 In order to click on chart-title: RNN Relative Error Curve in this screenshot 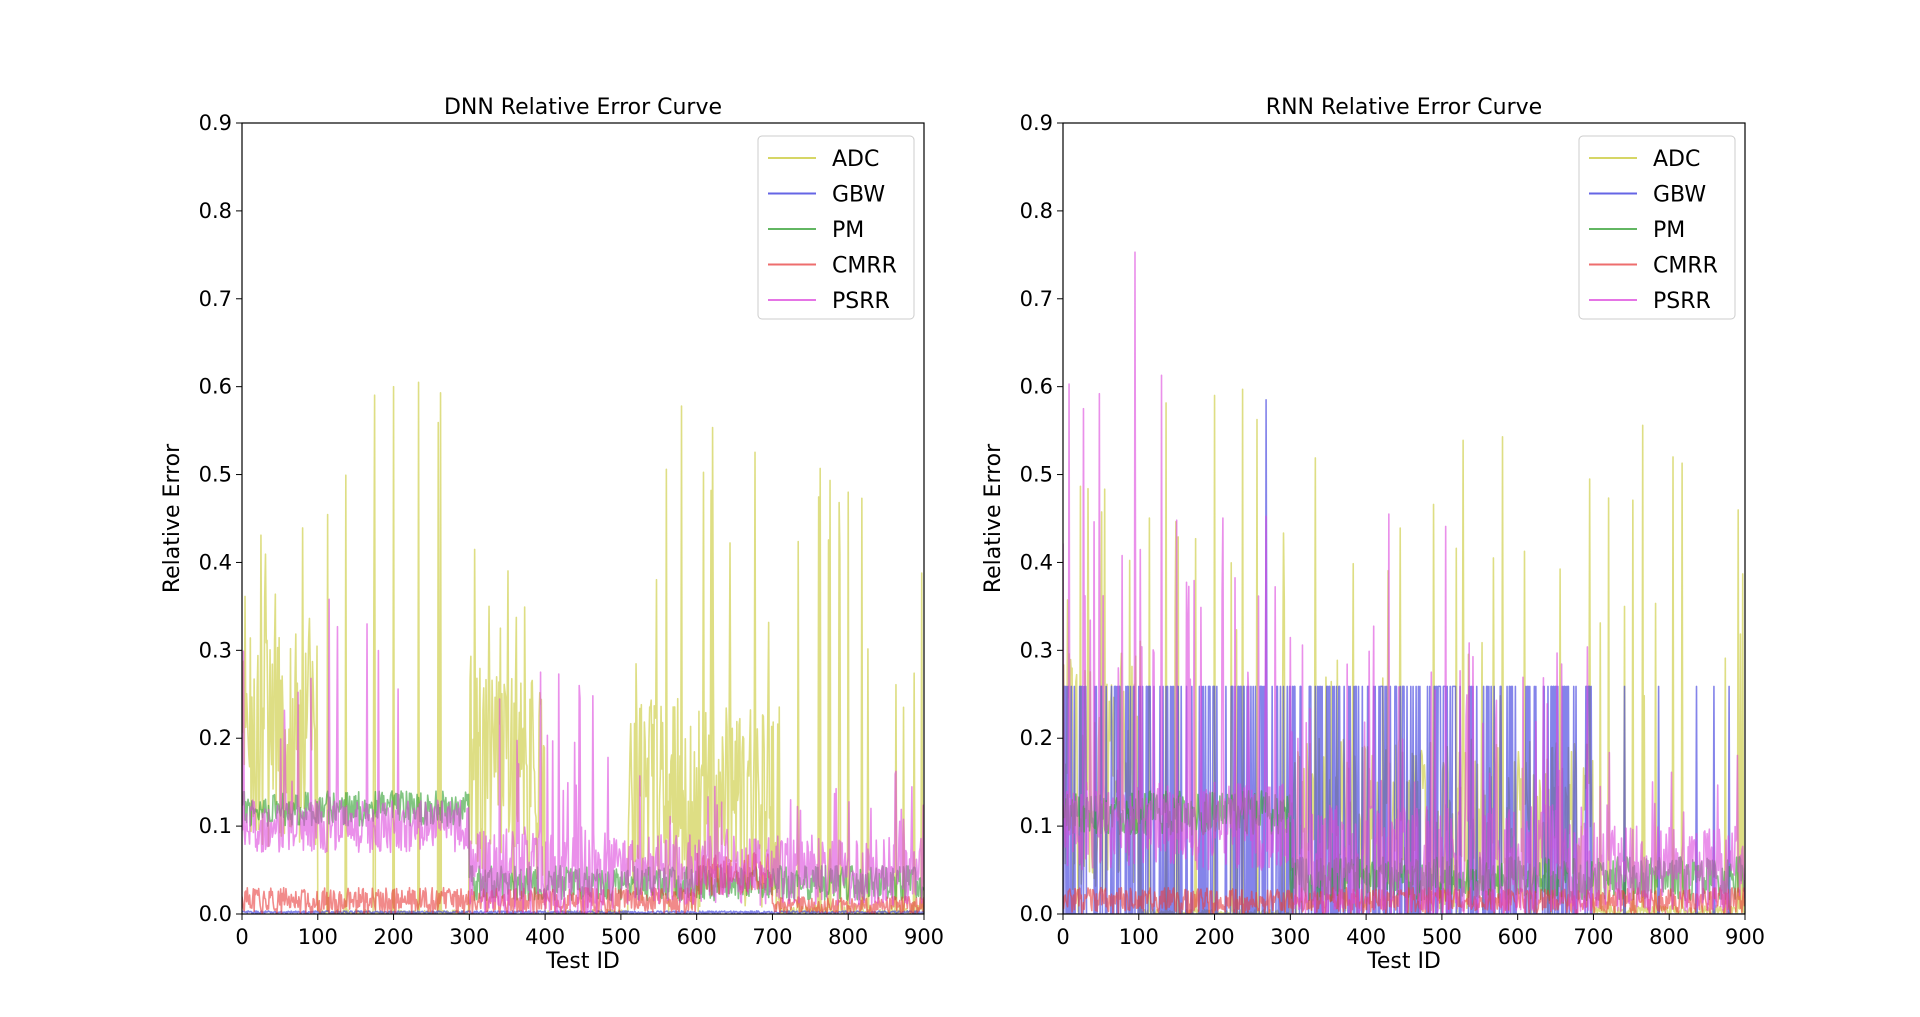, I will do `click(1404, 107)`.